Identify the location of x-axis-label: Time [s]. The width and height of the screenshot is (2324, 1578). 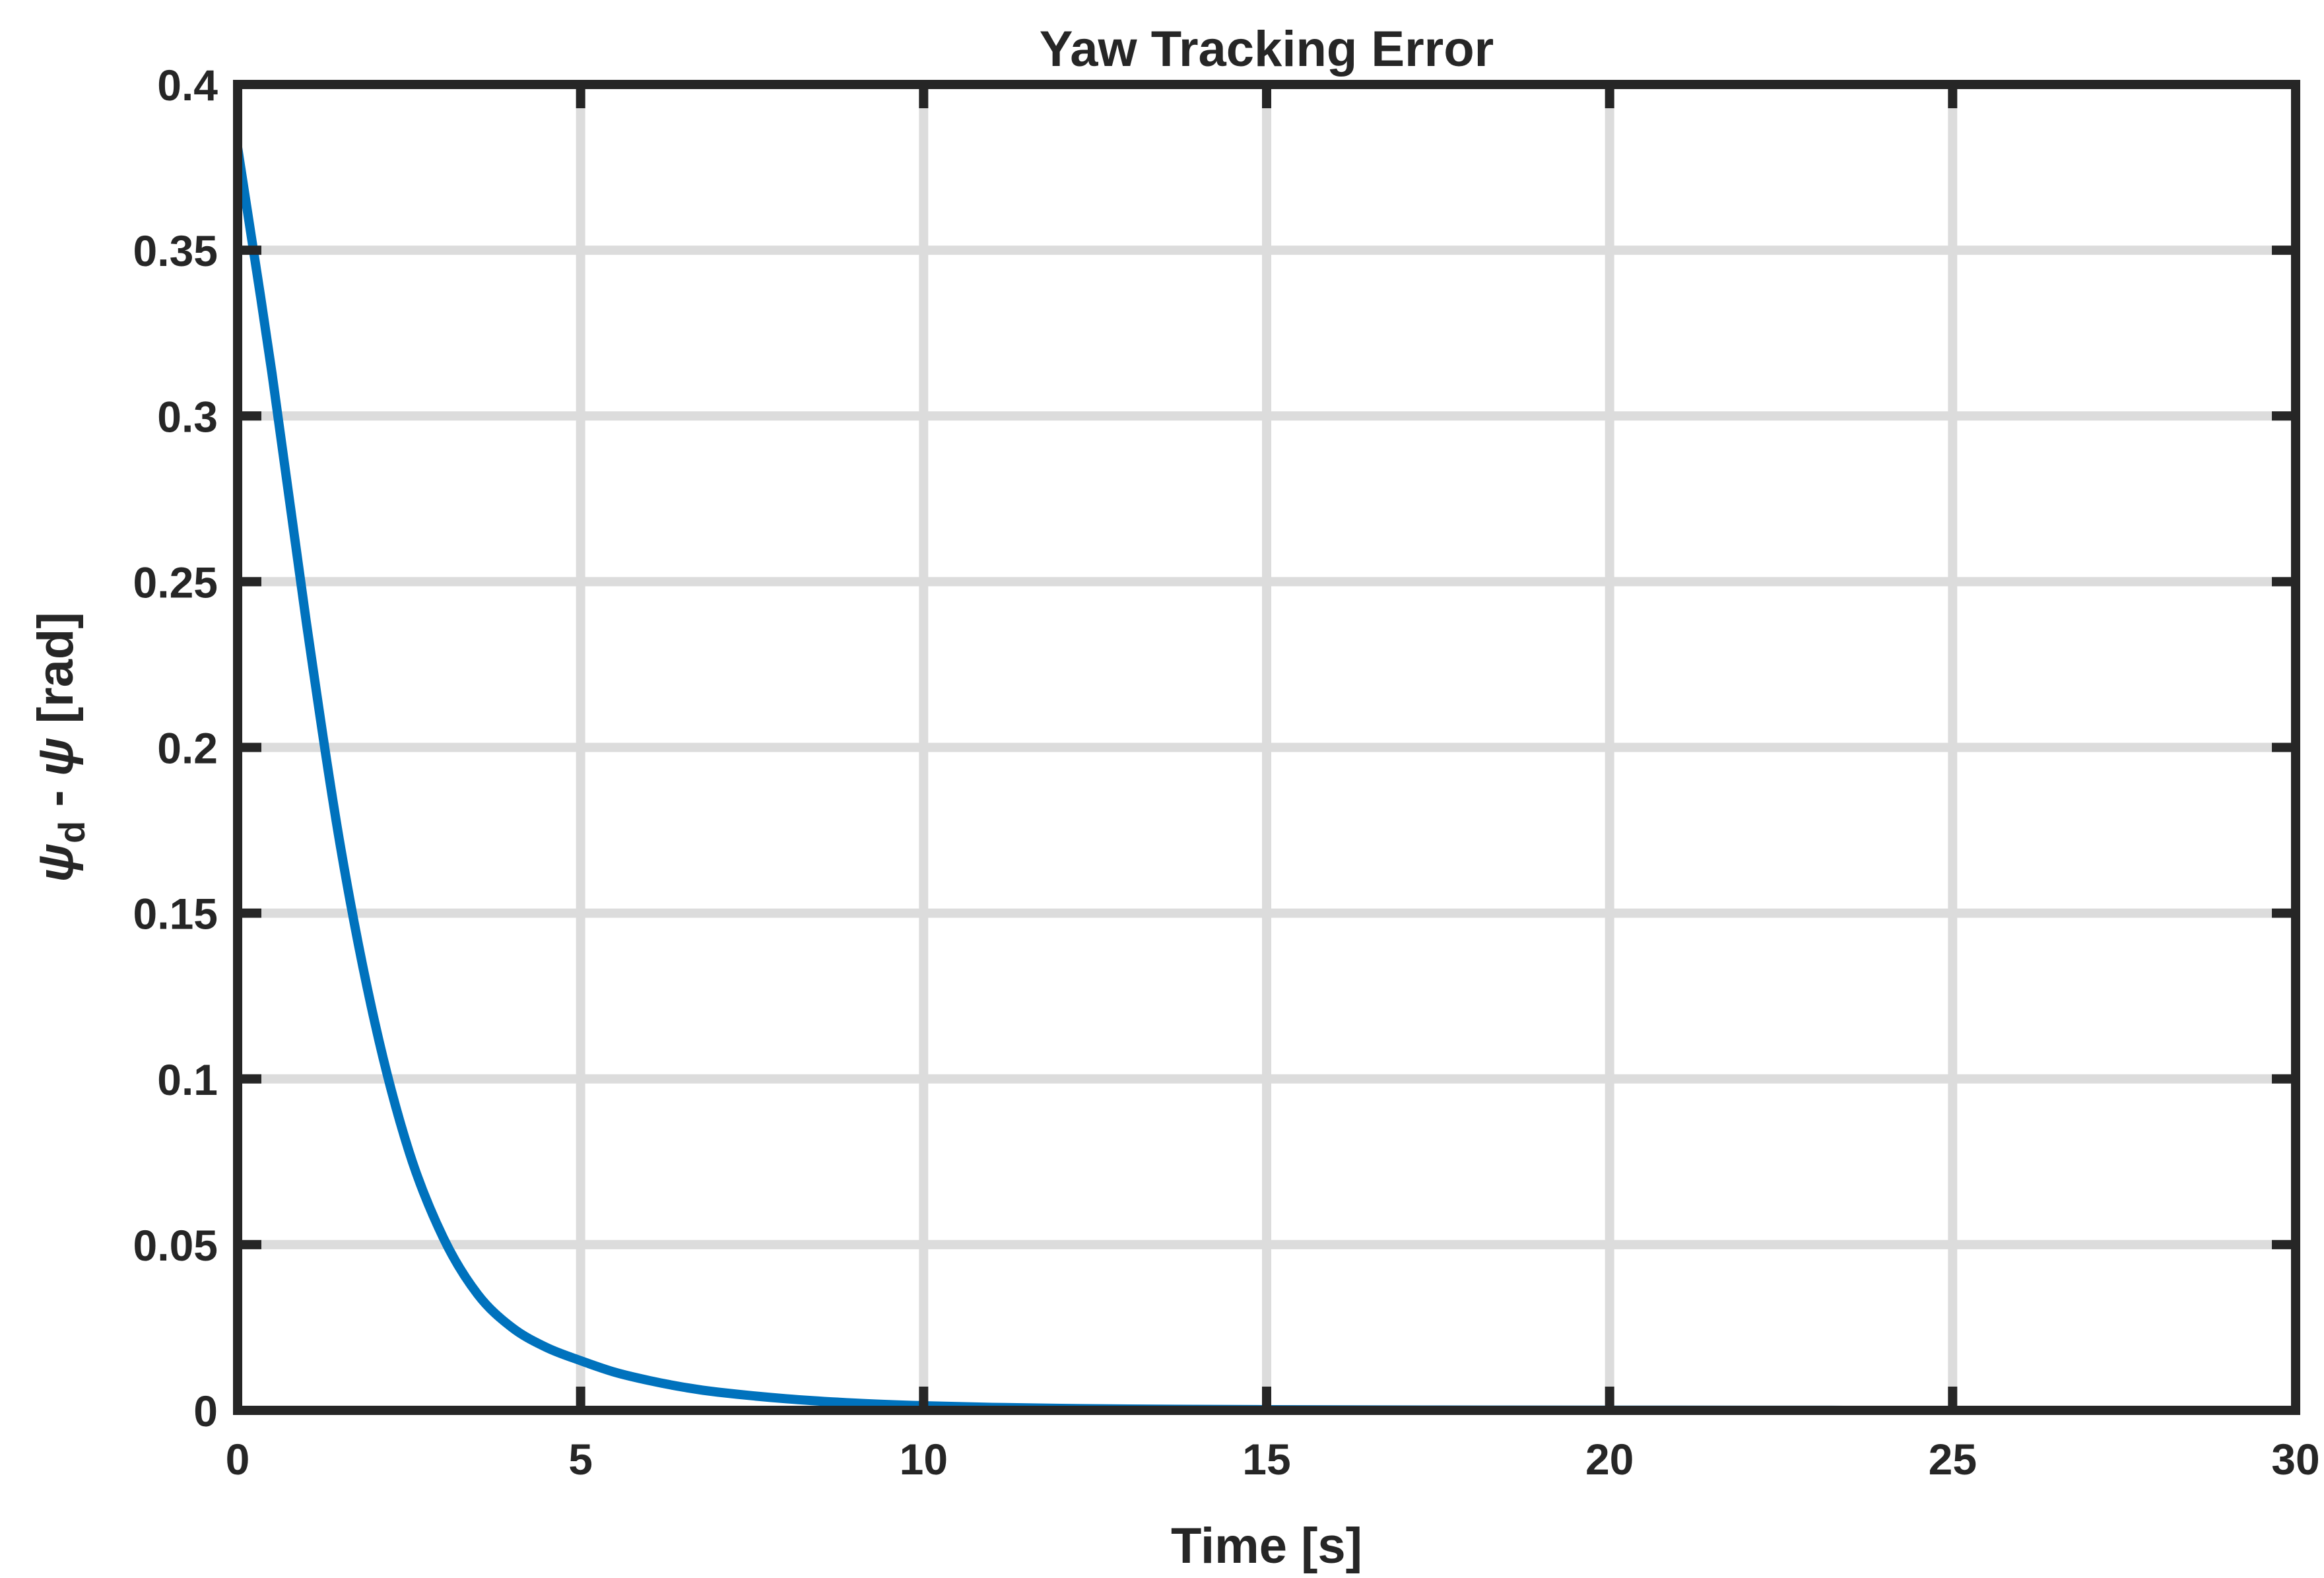
(1266, 1546).